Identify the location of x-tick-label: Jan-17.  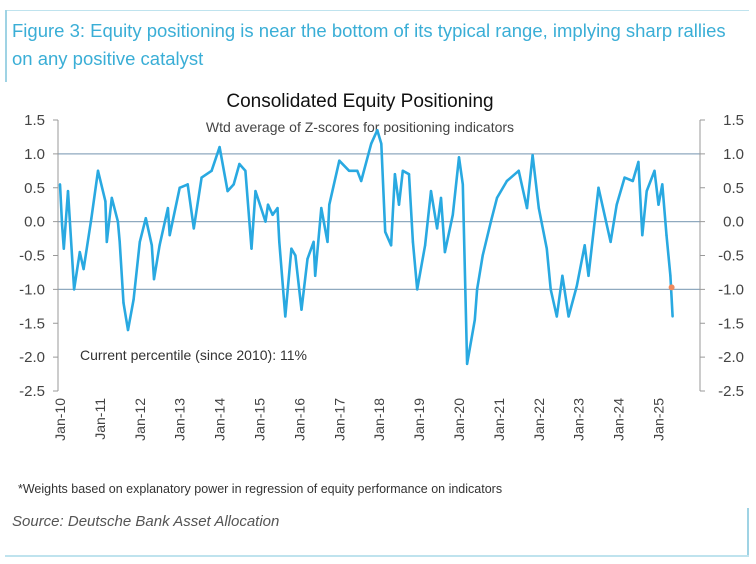
(339, 419).